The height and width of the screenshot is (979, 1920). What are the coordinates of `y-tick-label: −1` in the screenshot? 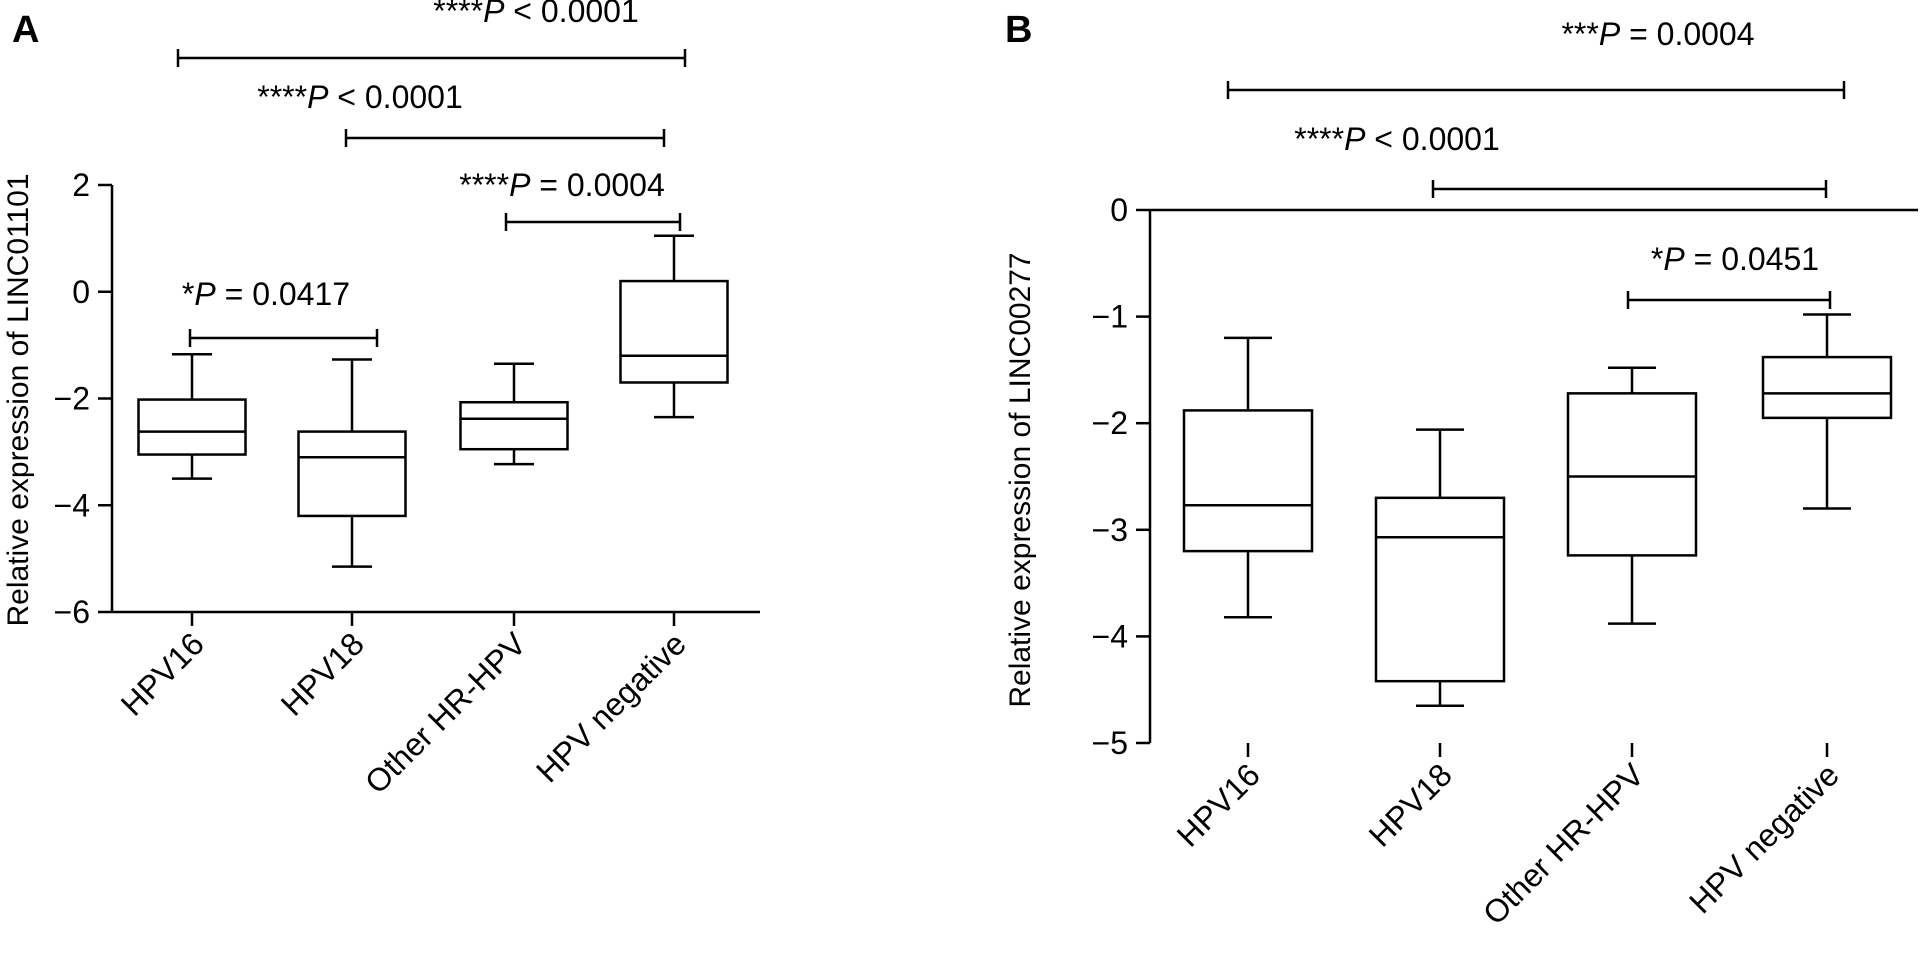 It's located at (1110, 317).